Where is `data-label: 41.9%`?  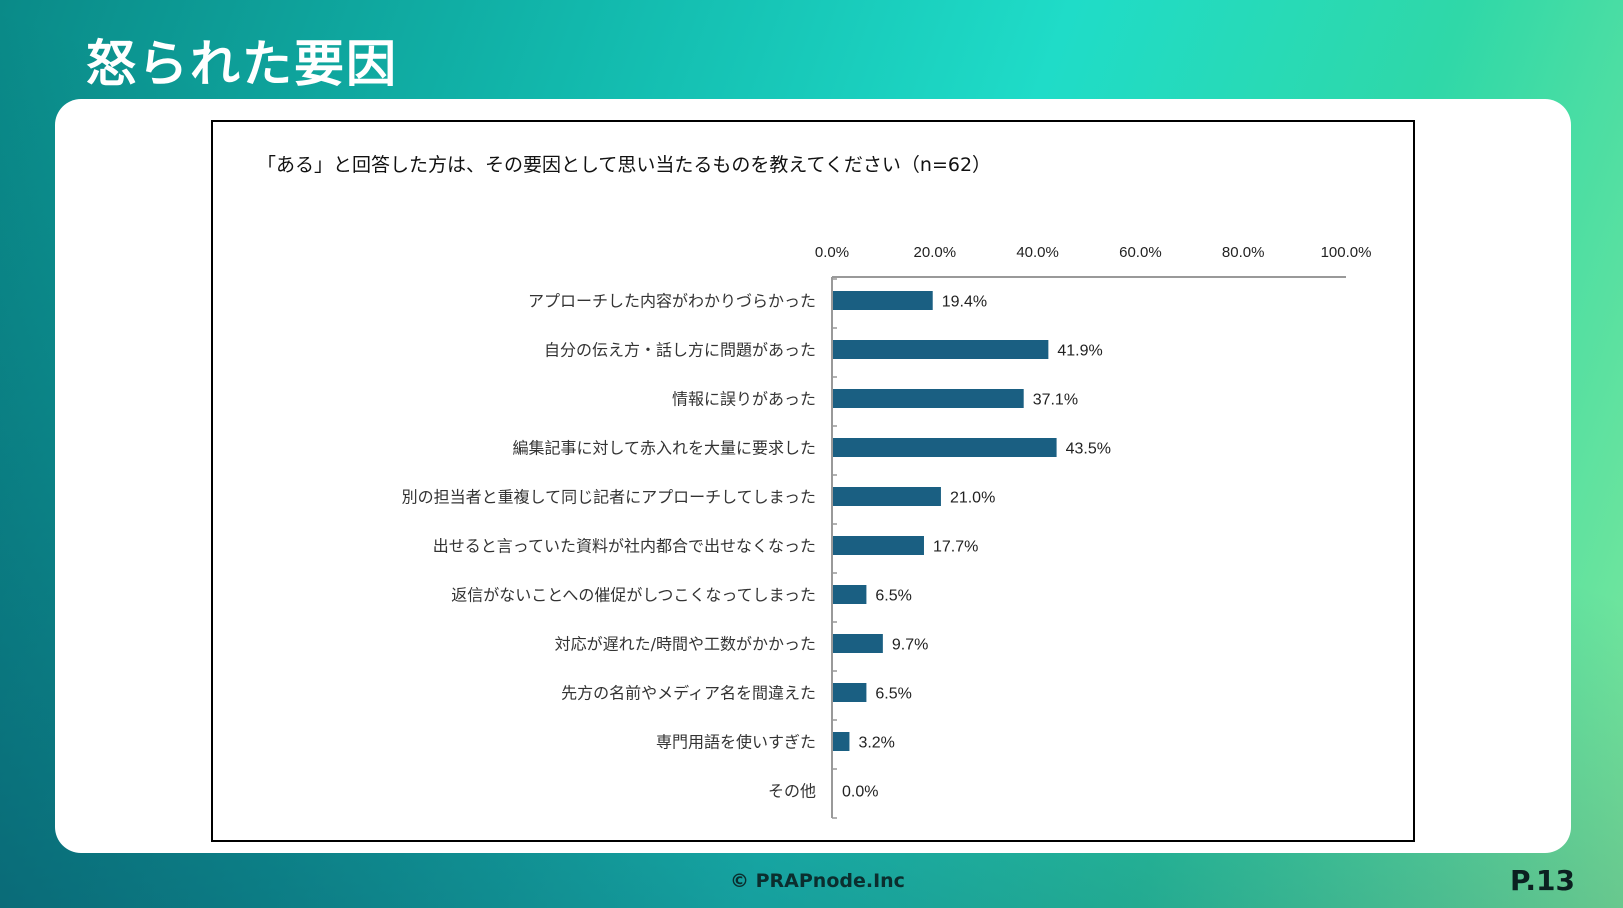
data-label: 41.9% is located at coordinates (1079, 351).